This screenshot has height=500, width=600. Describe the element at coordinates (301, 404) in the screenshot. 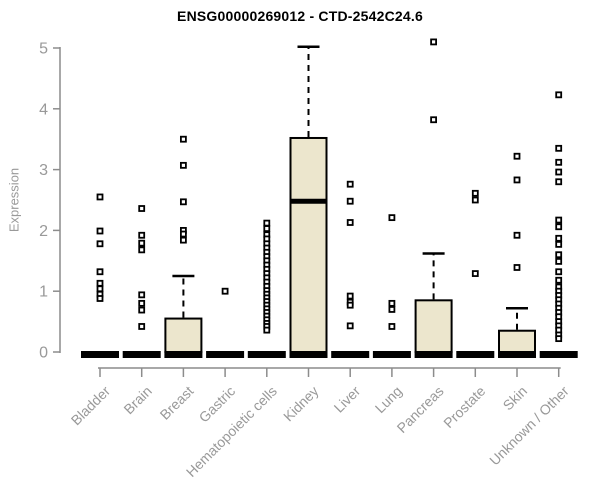

I see `x-tick-label: Kidney` at that location.